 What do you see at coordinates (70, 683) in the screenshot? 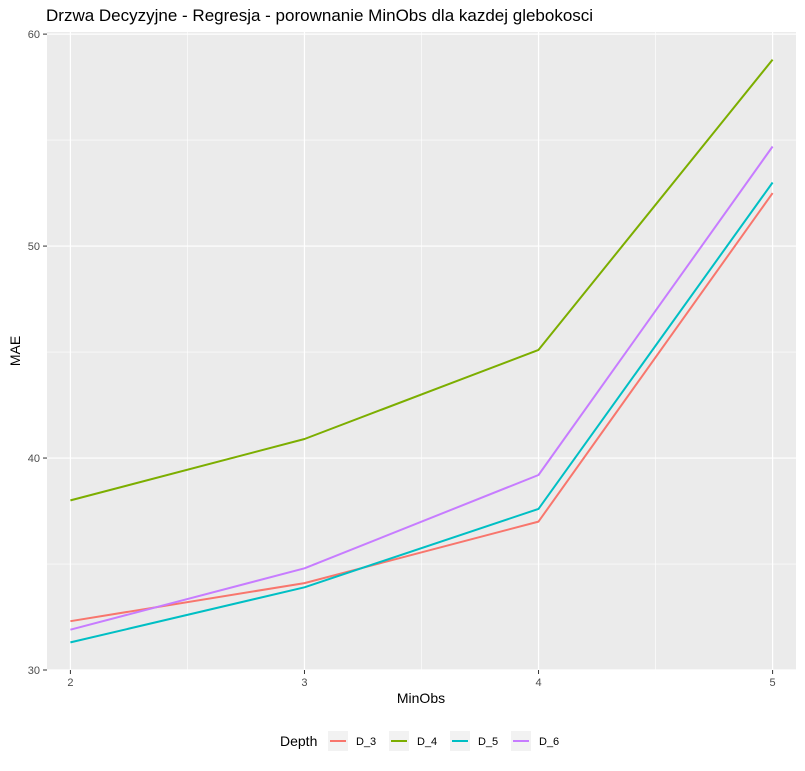
I see `x-tick-label: 2` at bounding box center [70, 683].